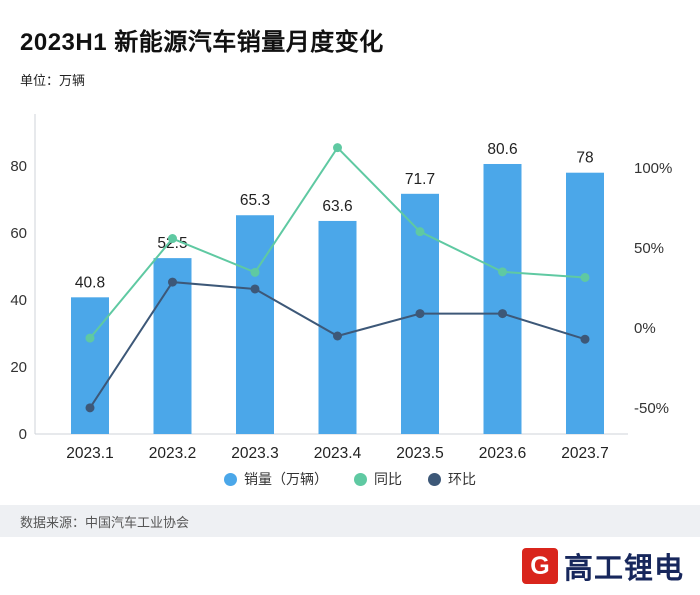  Describe the element at coordinates (105, 522) in the screenshot. I see `data-source-text: 数据来源：中国汽车工业协会` at that location.